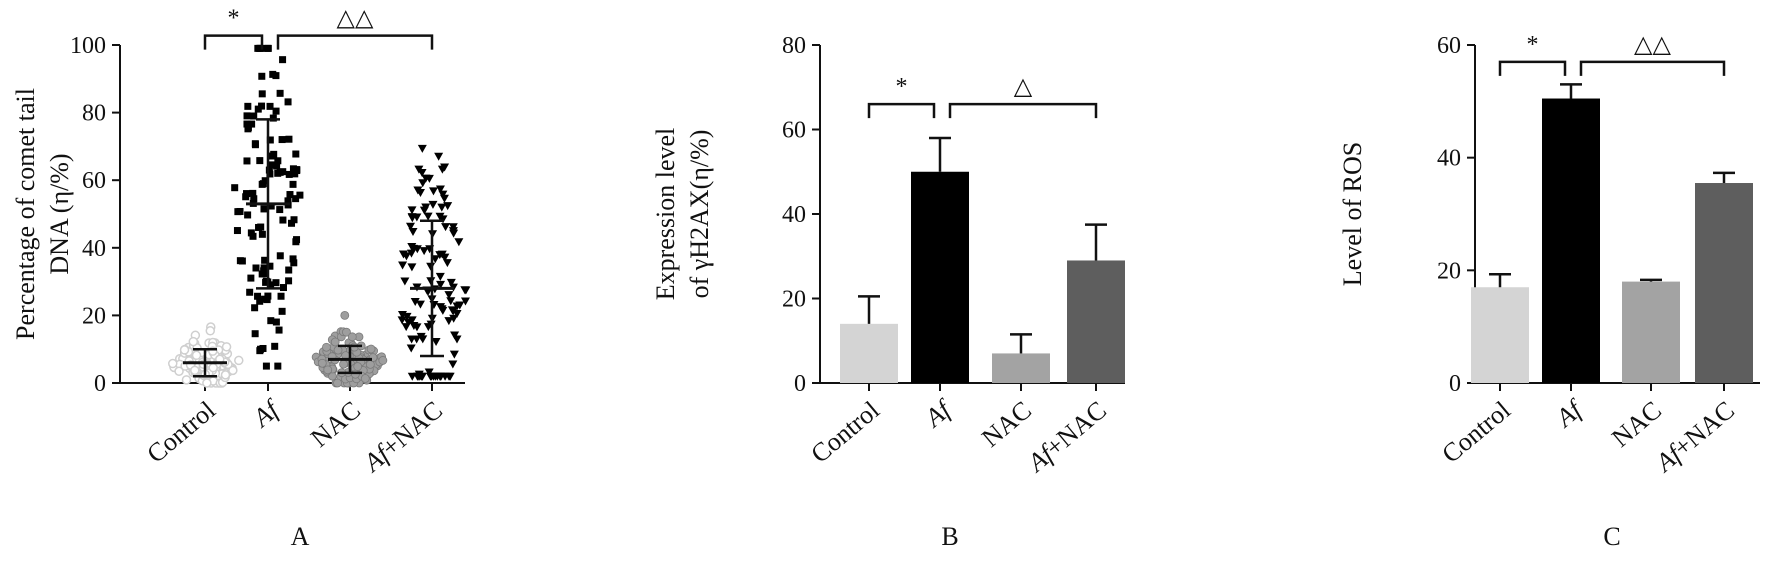  I want to click on x-category-label-text: Control, so click(181, 431).